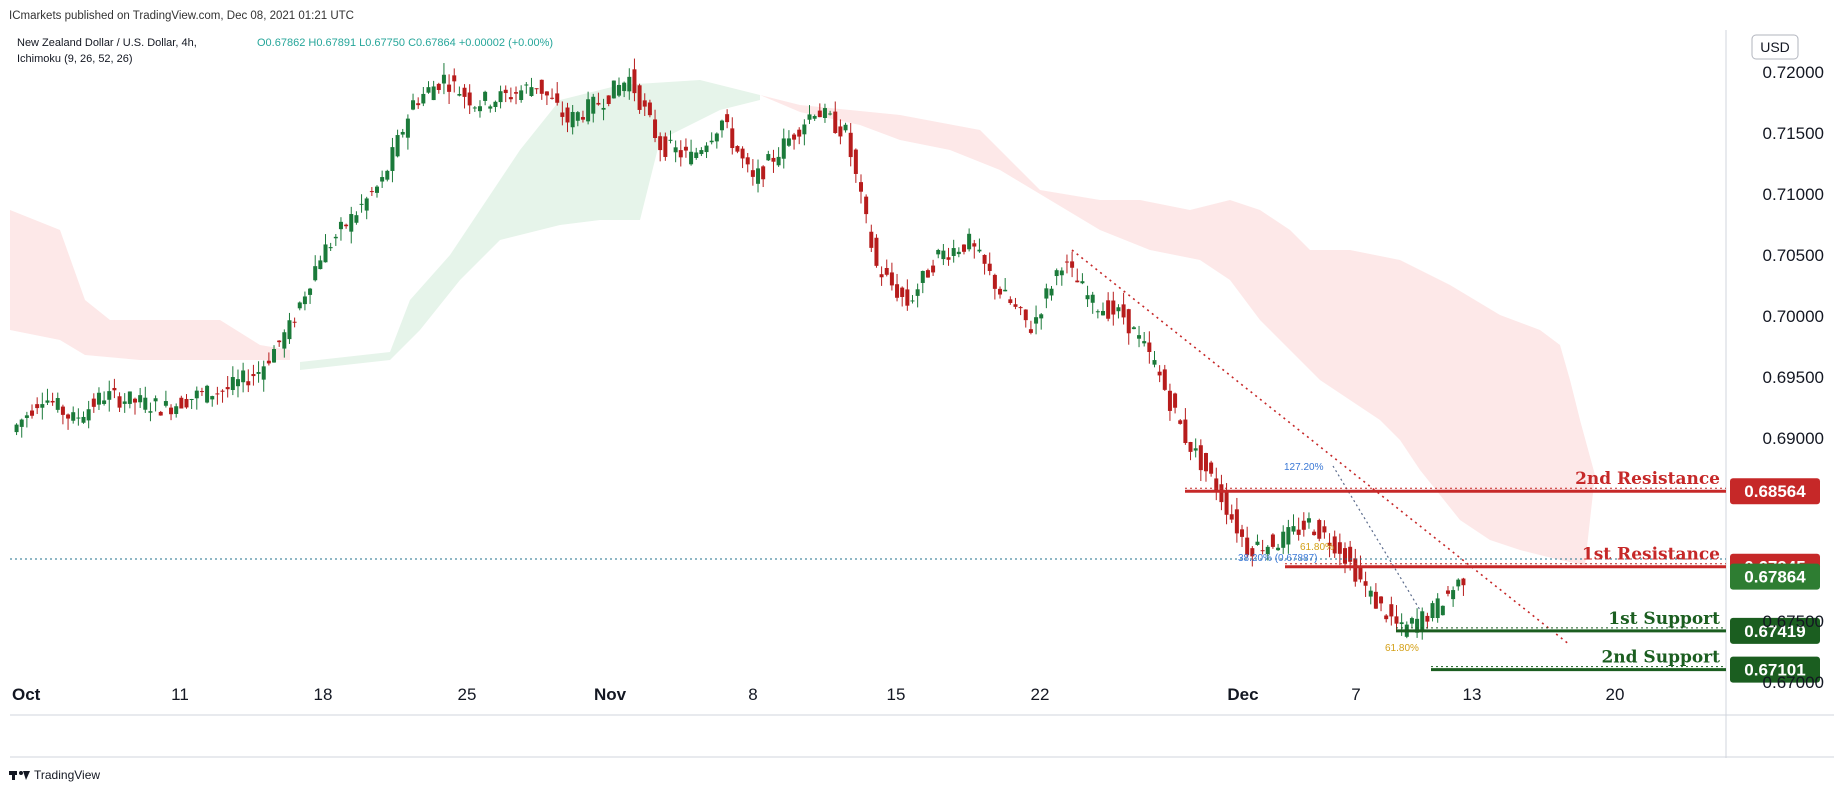 Image resolution: width=1834 pixels, height=791 pixels. Describe the element at coordinates (1775, 669) in the screenshot. I see `level-price-tag` at that location.